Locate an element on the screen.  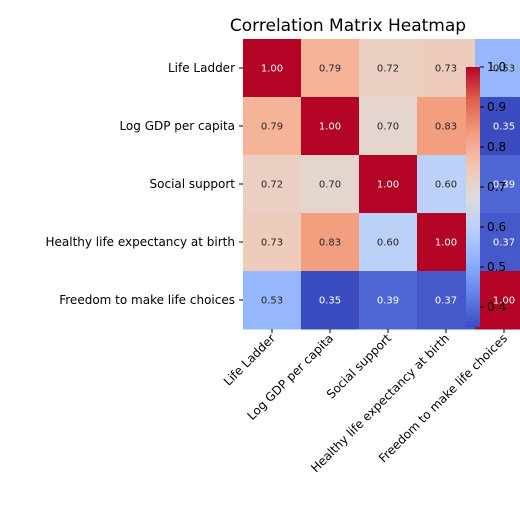
x-tick-label: Life Ladder is located at coordinates (249, 359).